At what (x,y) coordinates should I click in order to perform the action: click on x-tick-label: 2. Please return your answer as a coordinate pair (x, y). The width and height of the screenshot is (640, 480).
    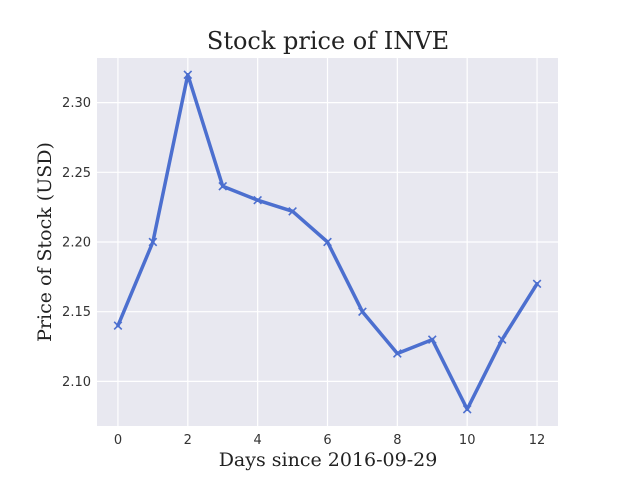
    Looking at the image, I should click on (188, 440).